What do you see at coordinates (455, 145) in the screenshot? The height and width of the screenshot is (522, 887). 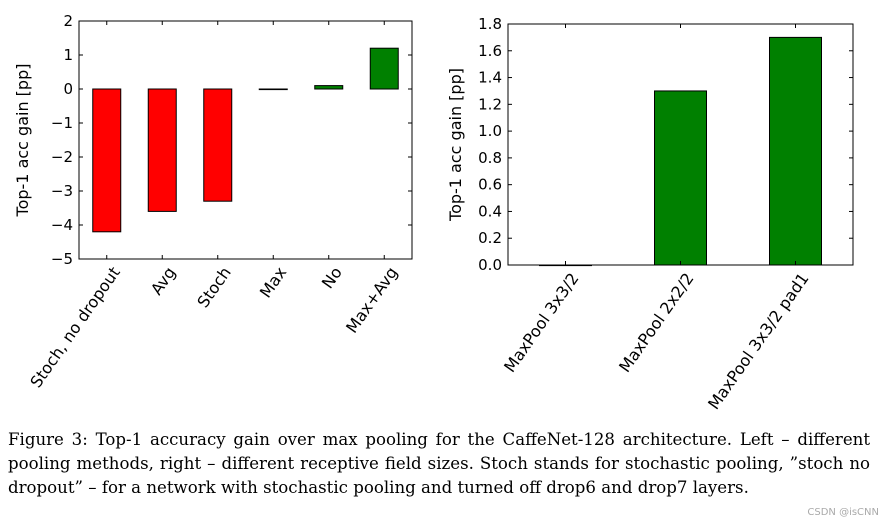 I see `chart-1-ylabel: Top-1 acc gain [pp]` at bounding box center [455, 145].